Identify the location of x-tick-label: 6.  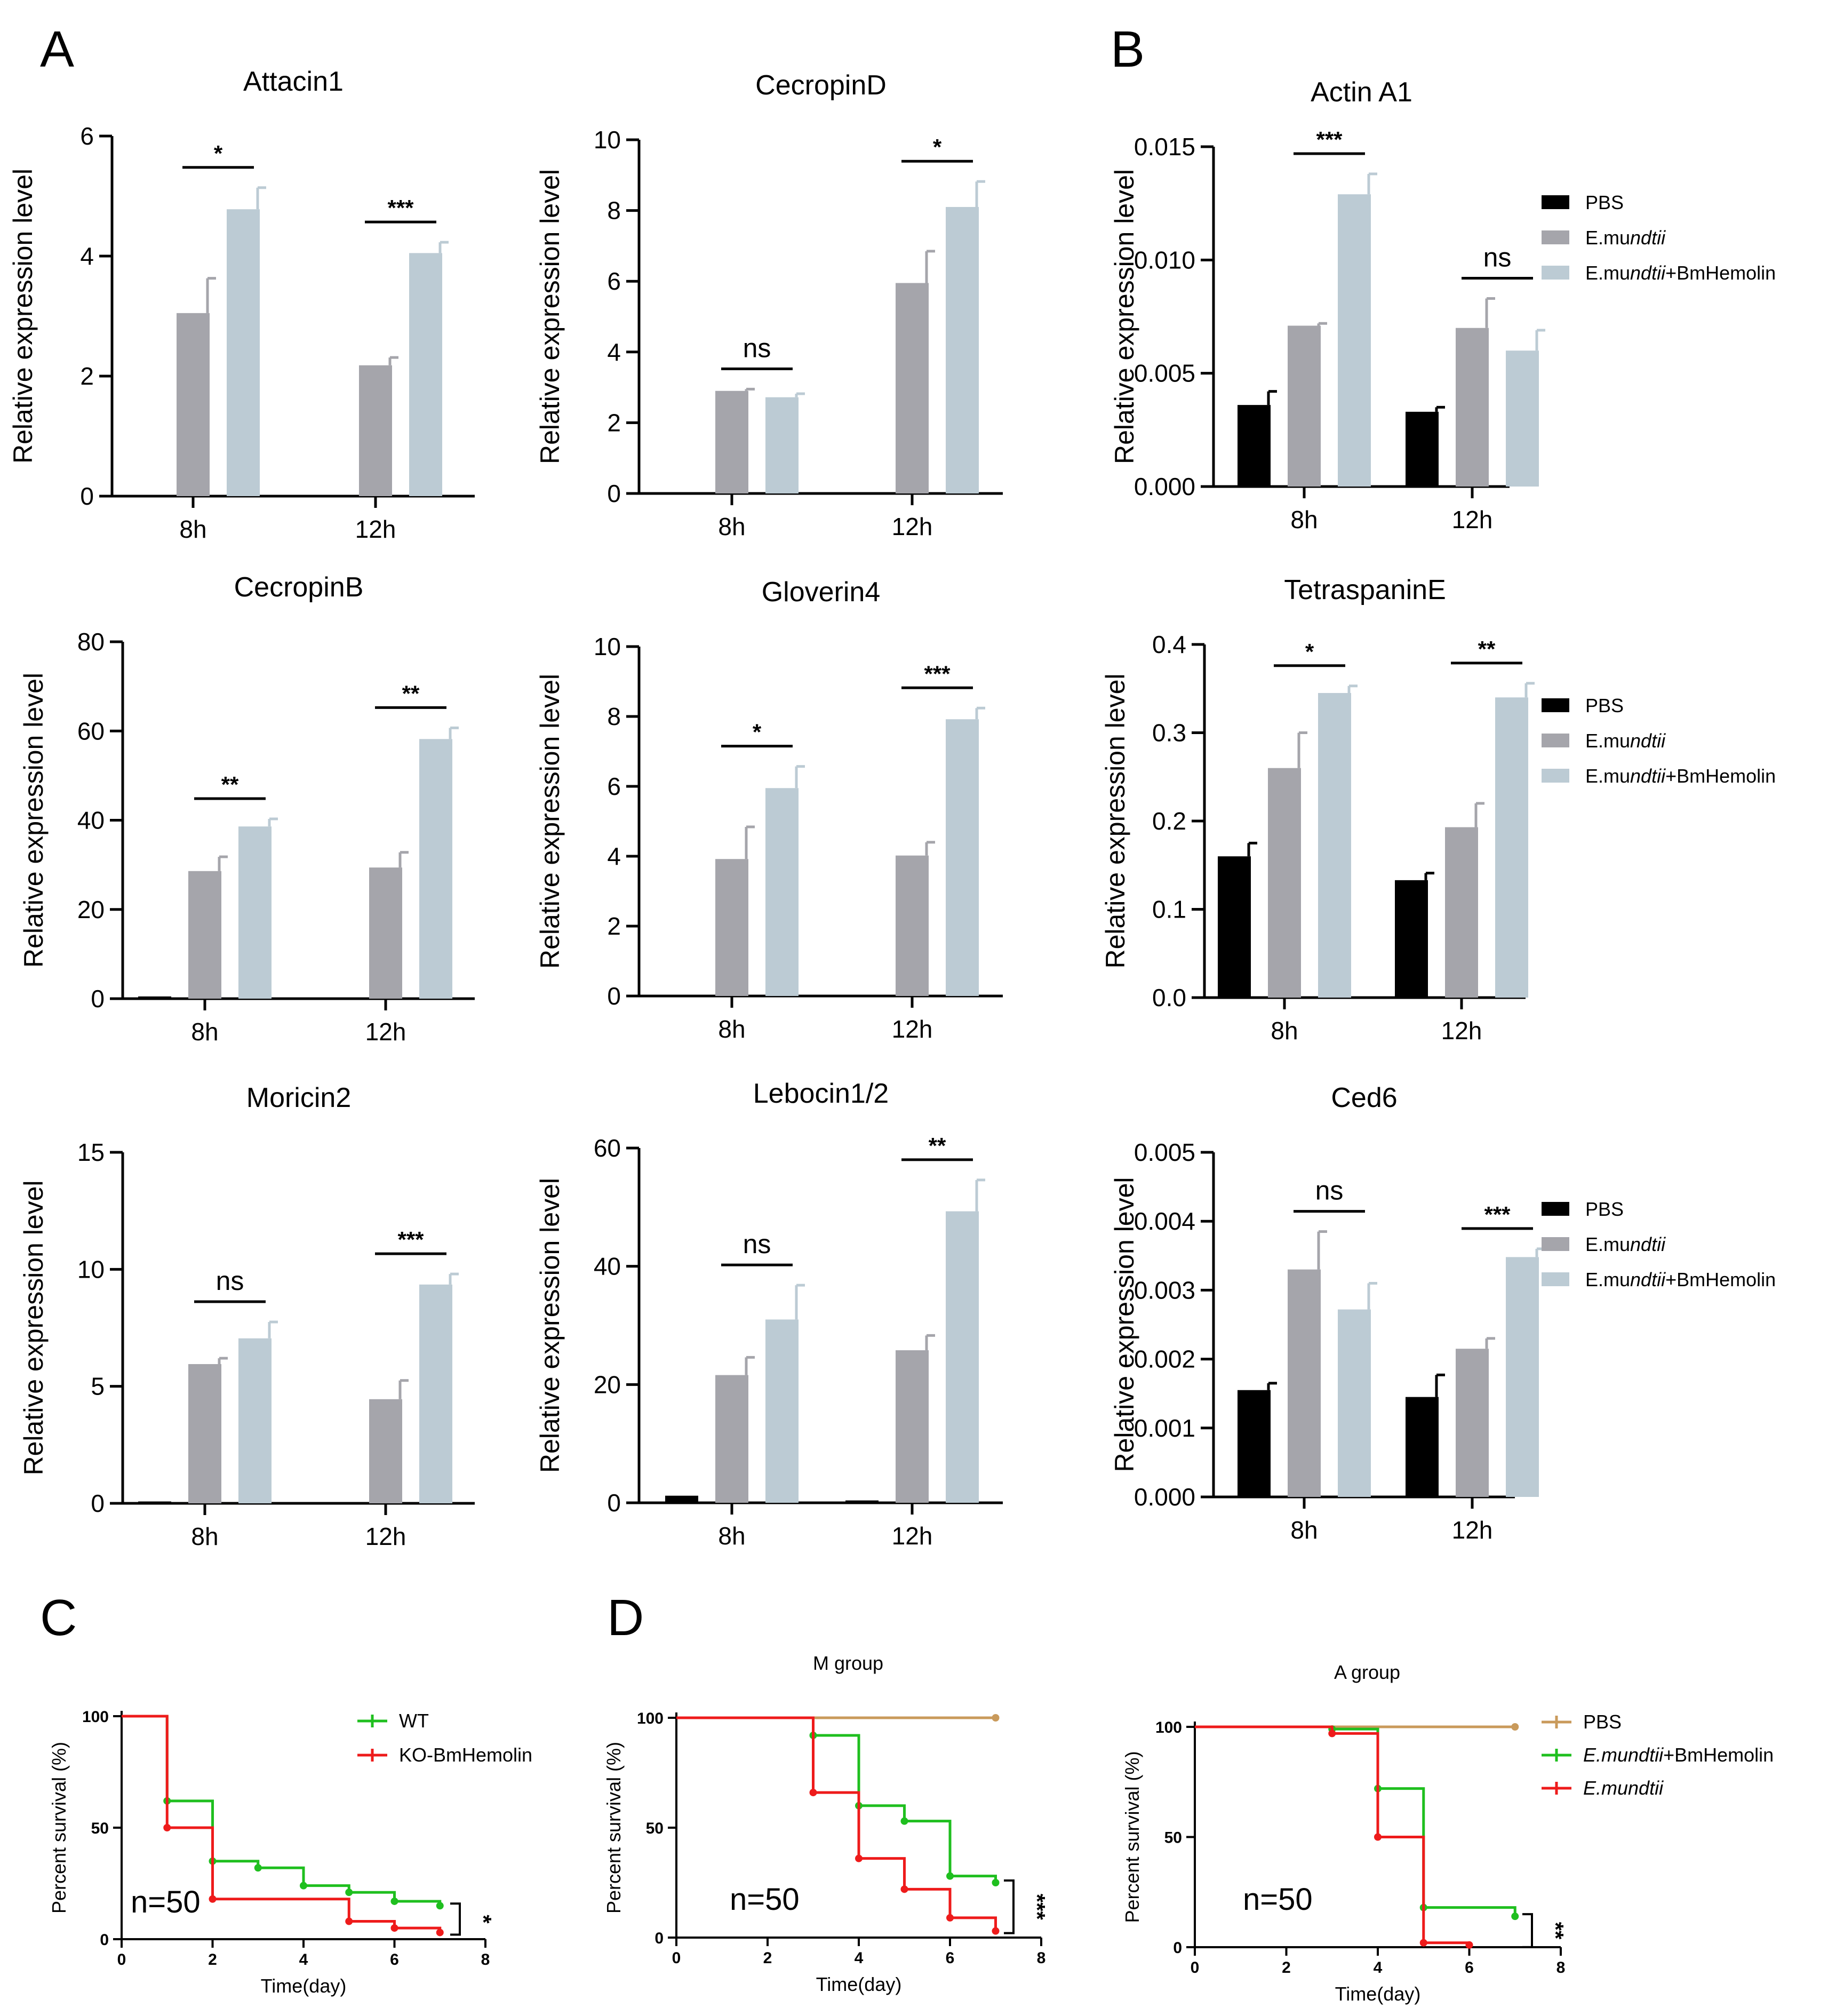
(394, 1960).